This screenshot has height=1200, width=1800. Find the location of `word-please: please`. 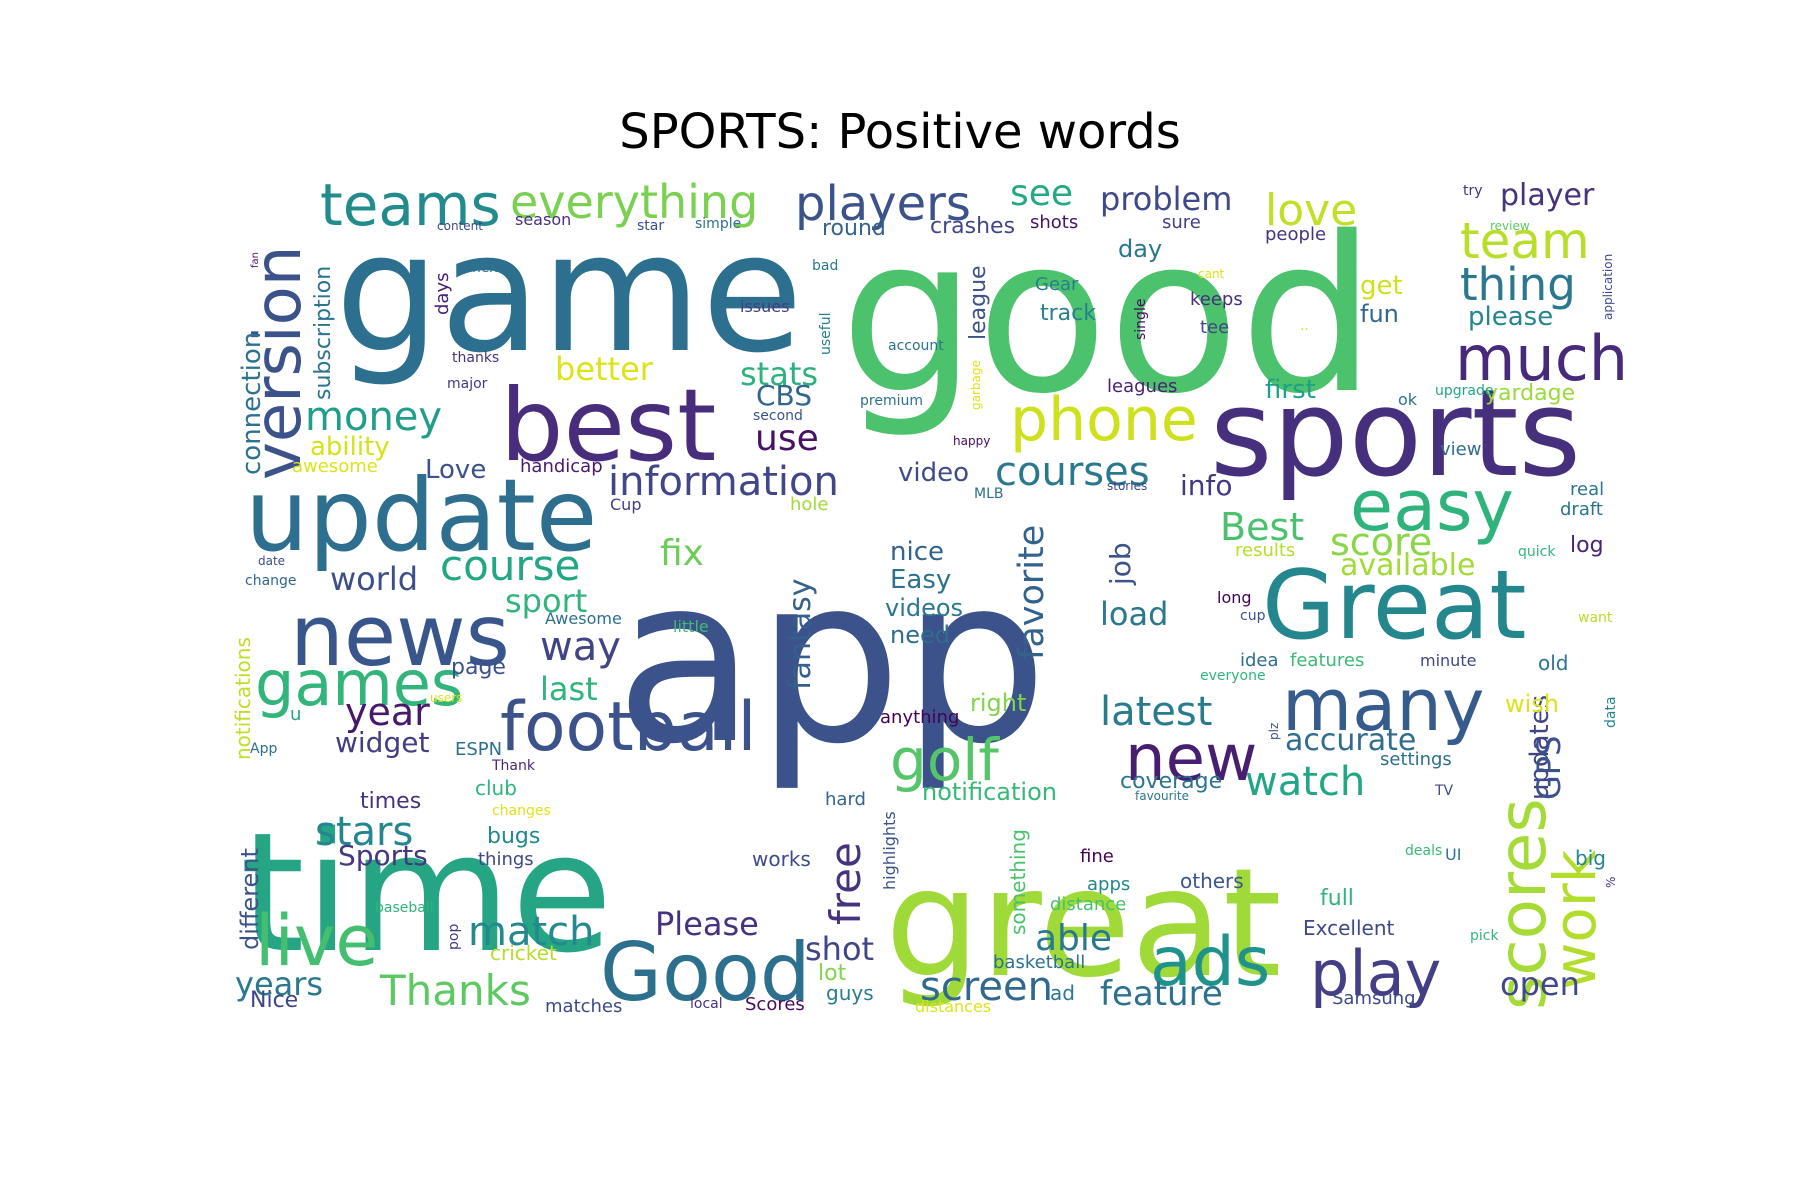

word-please: please is located at coordinates (1510, 317).